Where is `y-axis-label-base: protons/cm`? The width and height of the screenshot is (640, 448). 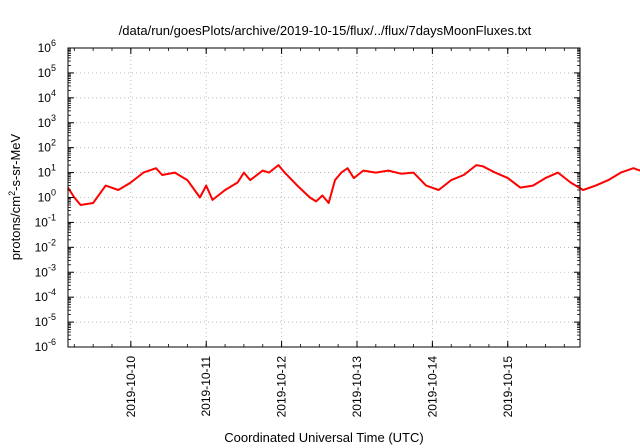 y-axis-label-base: protons/cm is located at coordinates (15, 228).